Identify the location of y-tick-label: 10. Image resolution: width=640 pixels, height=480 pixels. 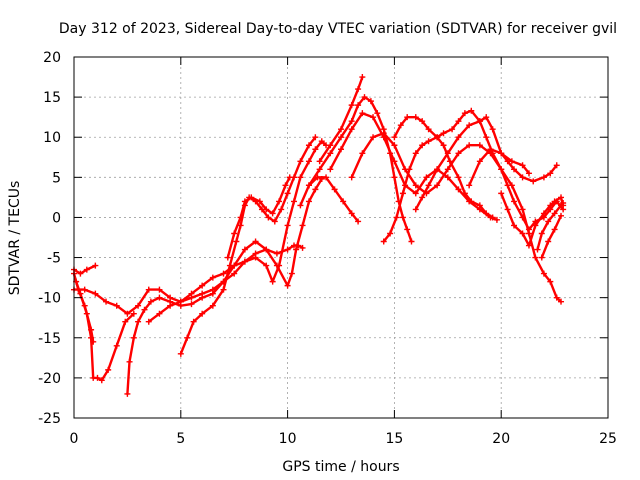
(52, 138).